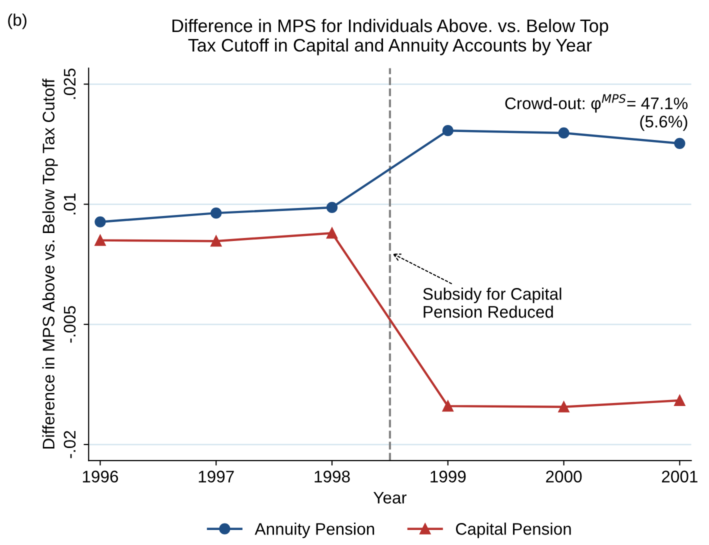 Image resolution: width=709 pixels, height=545 pixels. I want to click on y-tick-label: .01, so click(70, 203).